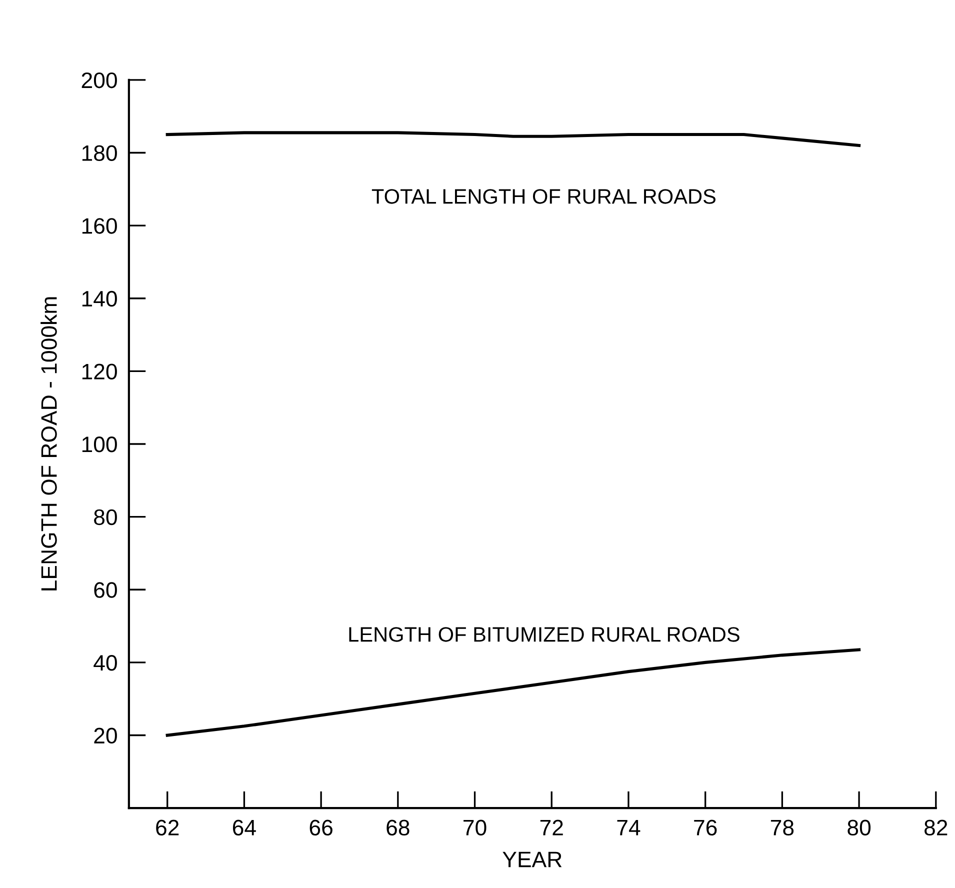 The image size is (955, 888). I want to click on text: TOTAL LENGTH OF RURAL ROADS, so click(544, 196).